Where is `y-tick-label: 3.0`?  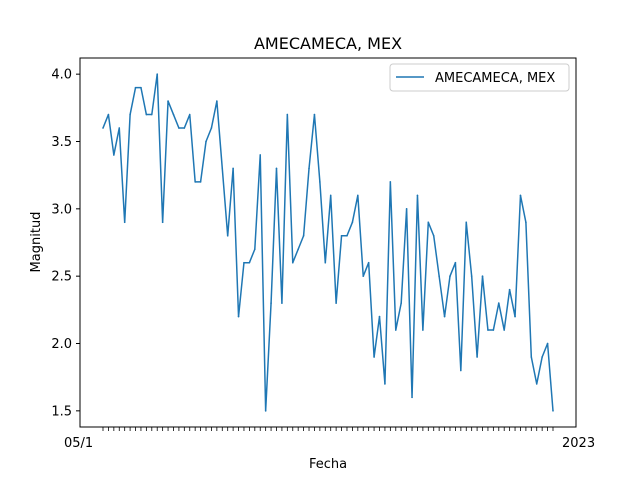 y-tick-label: 3.0 is located at coordinates (61, 209).